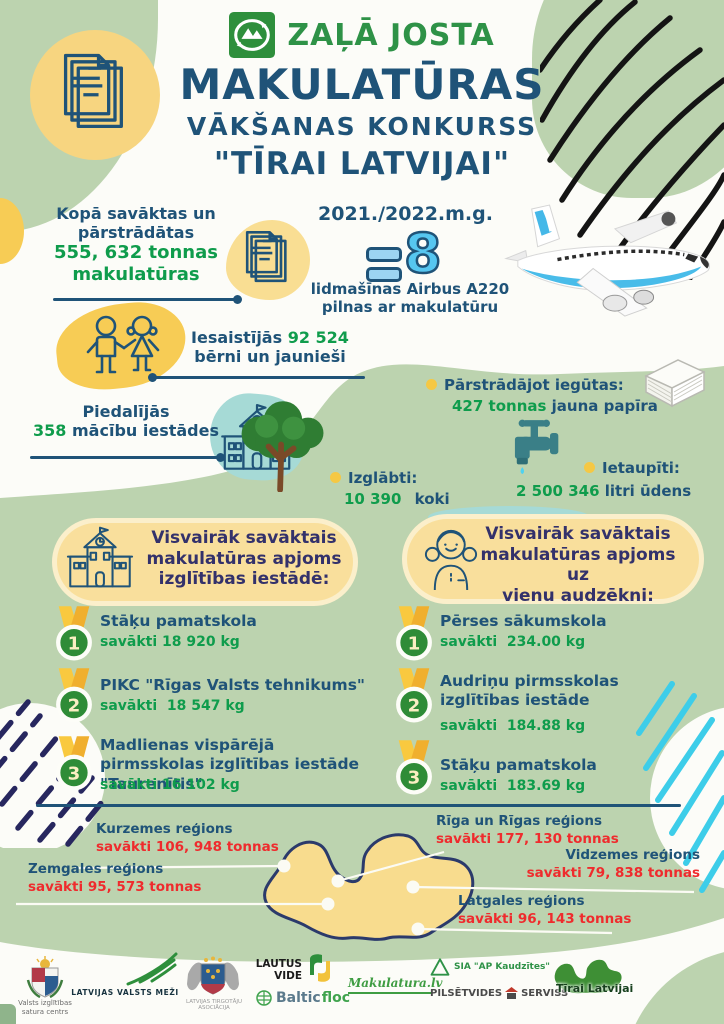 The image size is (724, 1024). Describe the element at coordinates (320, 968) in the screenshot. I see `lautus-vide-logo-icon` at that location.